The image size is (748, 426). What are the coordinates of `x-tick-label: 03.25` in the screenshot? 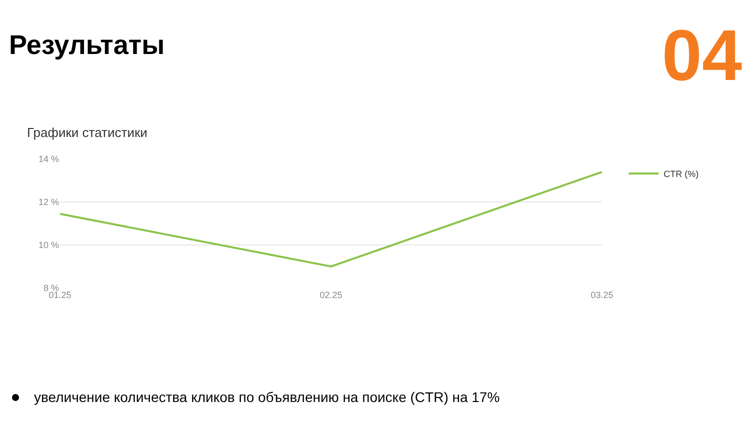 It's located at (602, 295).